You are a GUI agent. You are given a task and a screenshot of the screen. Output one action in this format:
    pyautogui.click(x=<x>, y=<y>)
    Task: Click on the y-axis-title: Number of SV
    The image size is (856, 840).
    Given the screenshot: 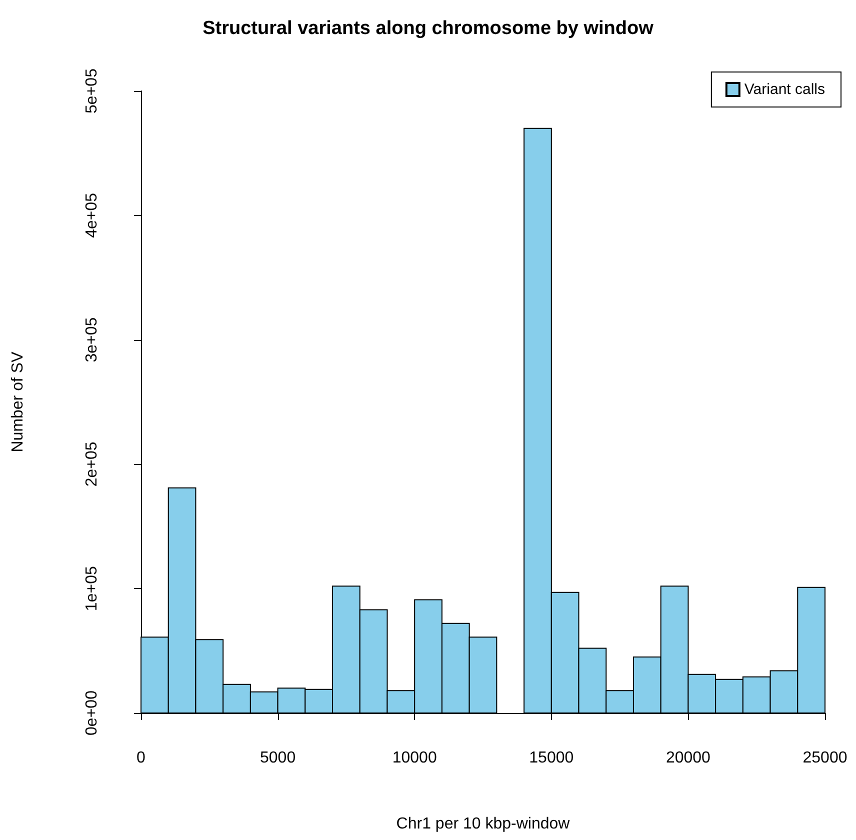 What is the action you would take?
    pyautogui.click(x=18, y=401)
    